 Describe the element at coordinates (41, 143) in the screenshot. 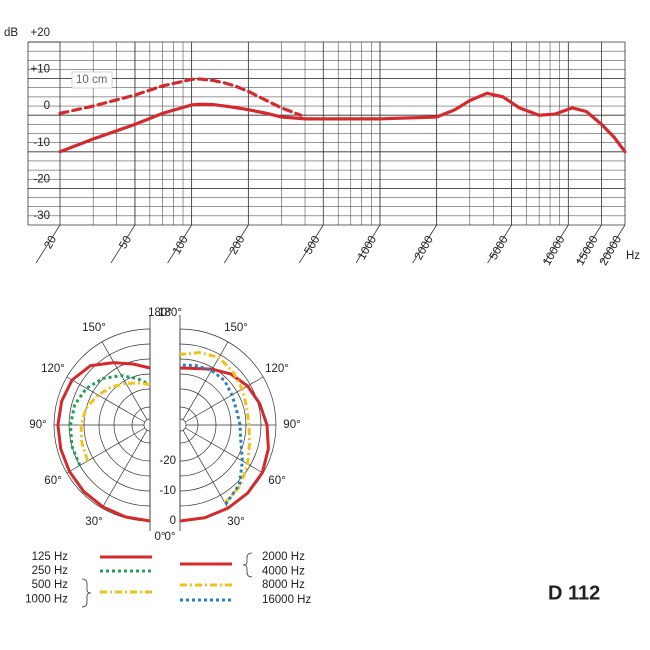

I see `y-tick-label: -10` at that location.